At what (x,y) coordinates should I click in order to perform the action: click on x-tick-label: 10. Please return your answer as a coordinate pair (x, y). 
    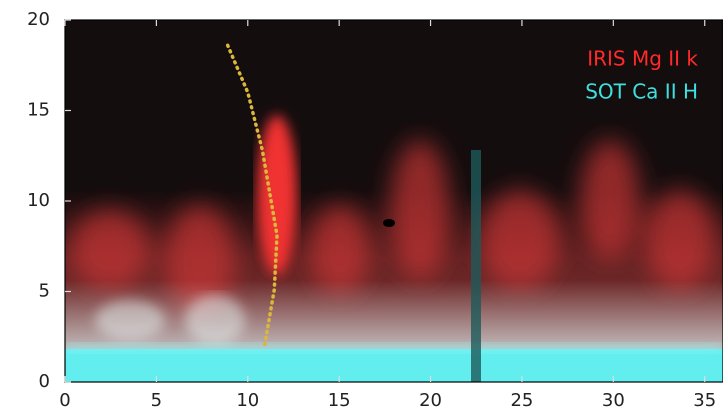
    Looking at the image, I should click on (247, 400).